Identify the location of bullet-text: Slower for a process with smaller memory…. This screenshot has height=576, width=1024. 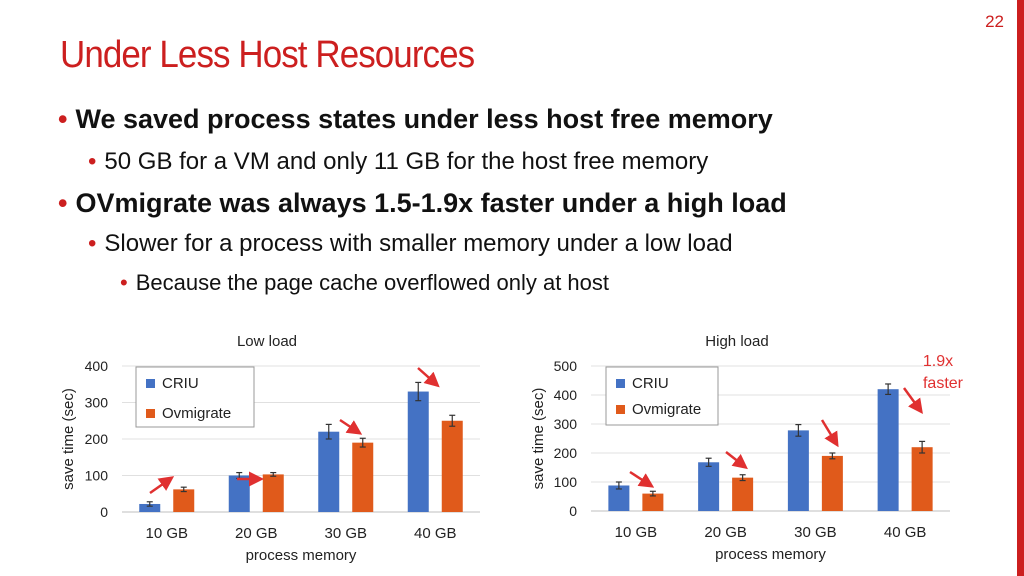
(418, 243).